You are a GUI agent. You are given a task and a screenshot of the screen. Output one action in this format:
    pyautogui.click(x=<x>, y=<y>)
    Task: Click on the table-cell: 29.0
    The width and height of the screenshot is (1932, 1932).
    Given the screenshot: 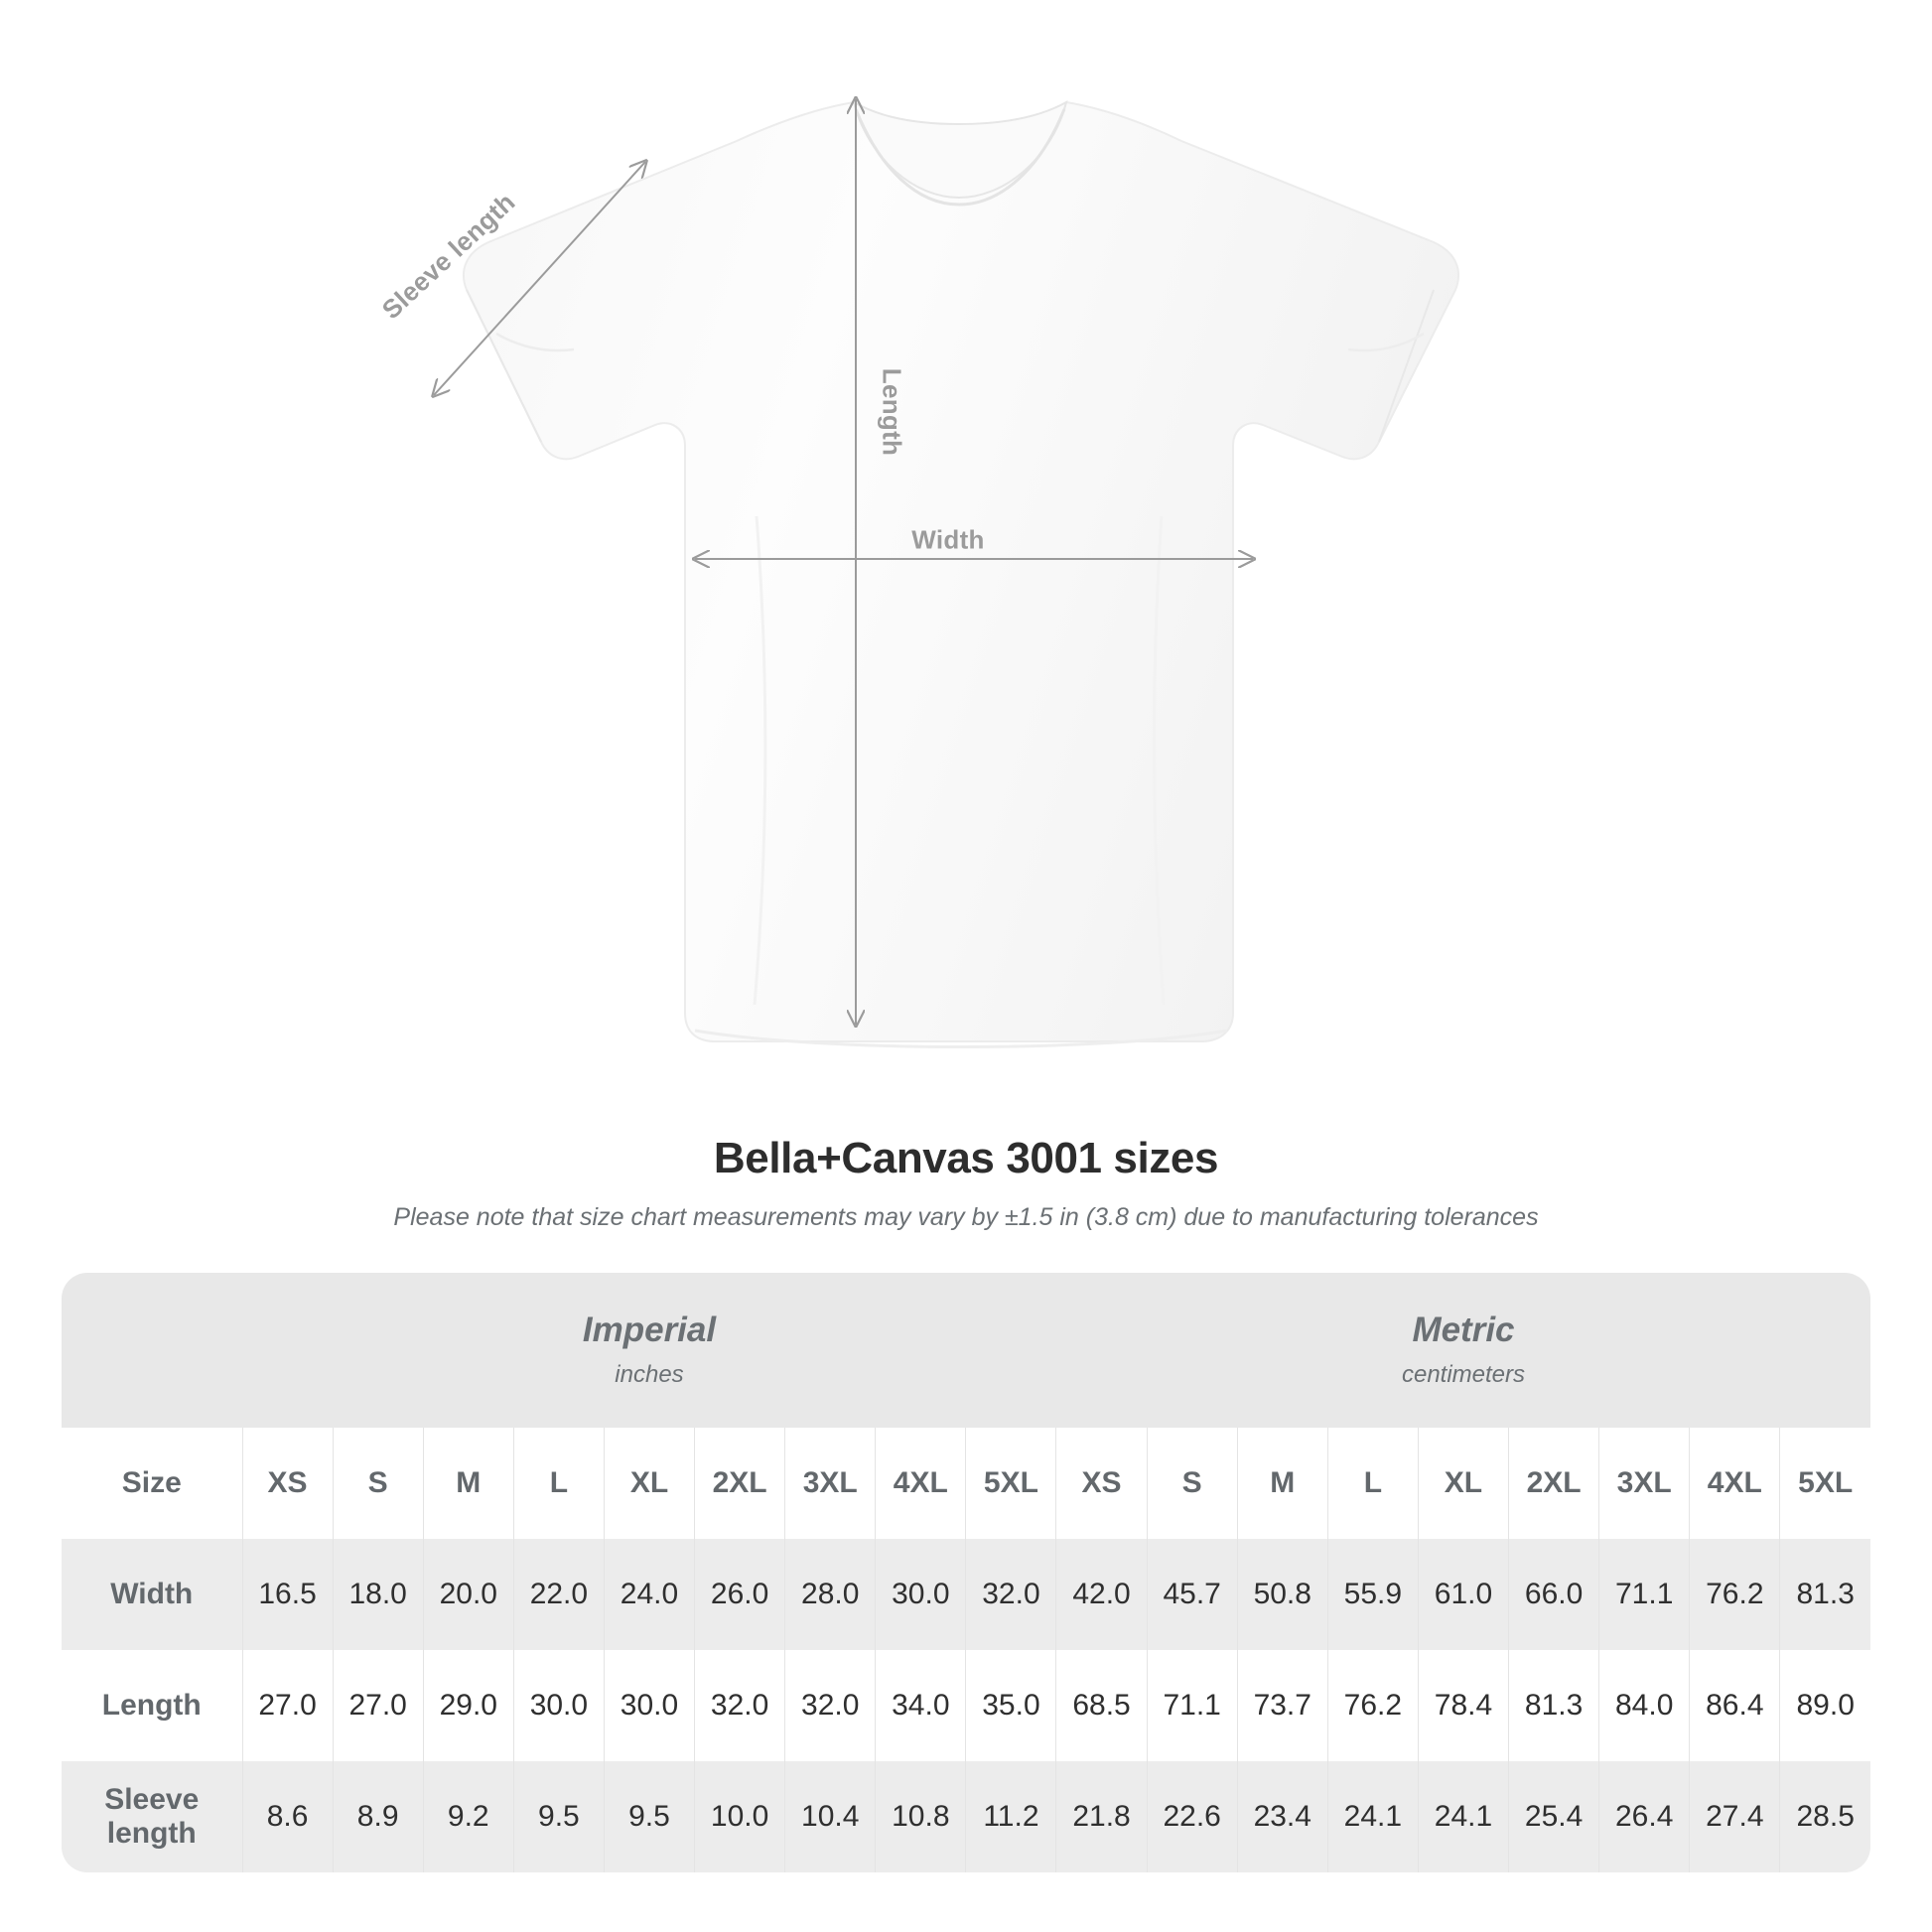 What is the action you would take?
    pyautogui.click(x=468, y=1706)
    